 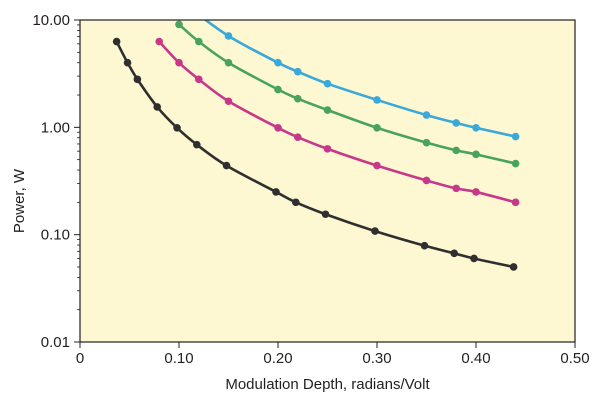 What do you see at coordinates (475, 358) in the screenshot?
I see `x-tick-label: 0.40` at bounding box center [475, 358].